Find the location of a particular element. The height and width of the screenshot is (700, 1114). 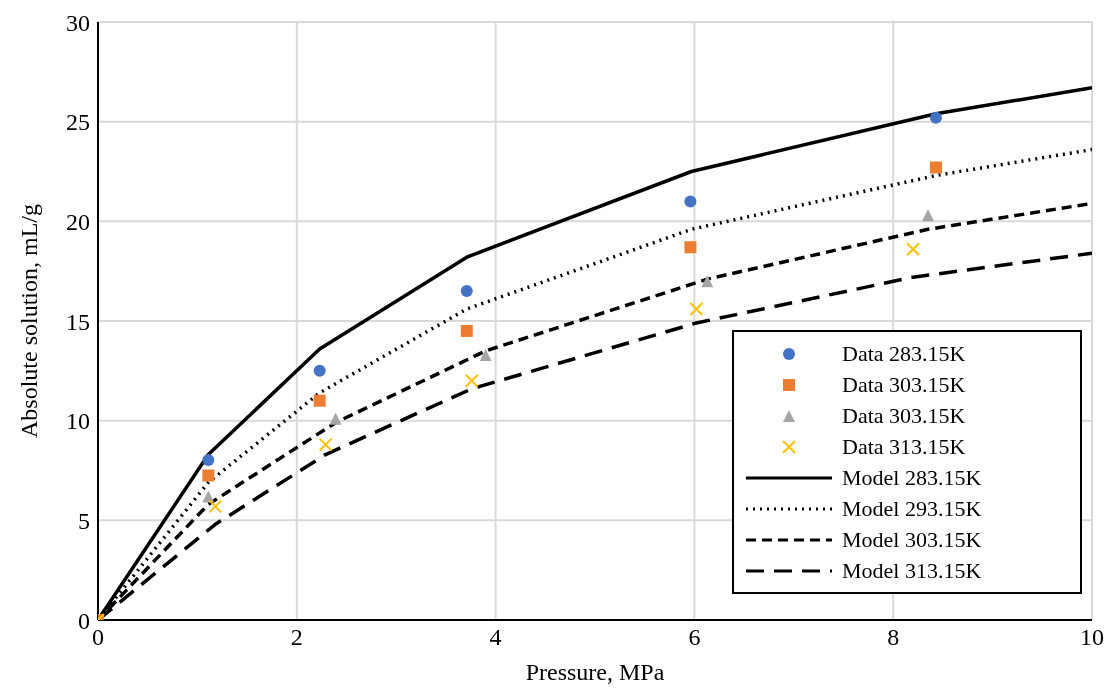

x-axis-title: Pressure, MPa is located at coordinates (595, 672).